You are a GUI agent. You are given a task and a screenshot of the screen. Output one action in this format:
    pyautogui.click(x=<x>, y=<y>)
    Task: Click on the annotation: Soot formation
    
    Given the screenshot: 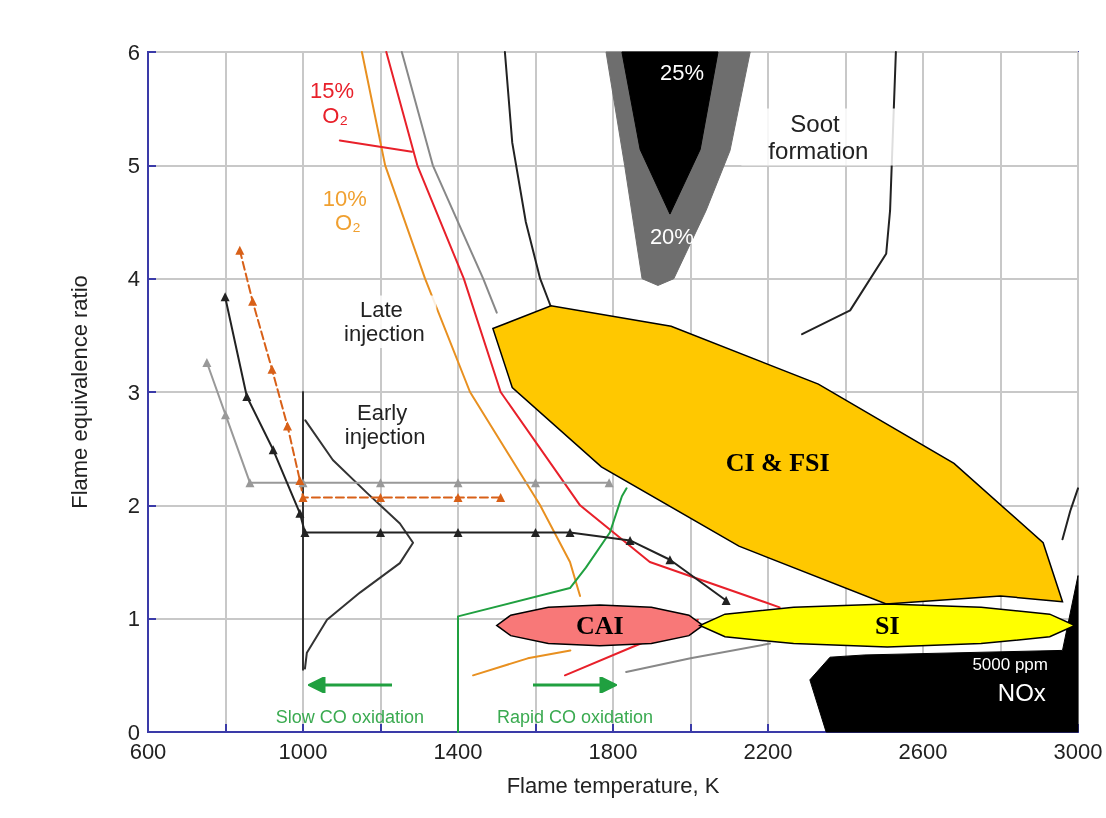 What is the action you would take?
    pyautogui.click(x=818, y=137)
    